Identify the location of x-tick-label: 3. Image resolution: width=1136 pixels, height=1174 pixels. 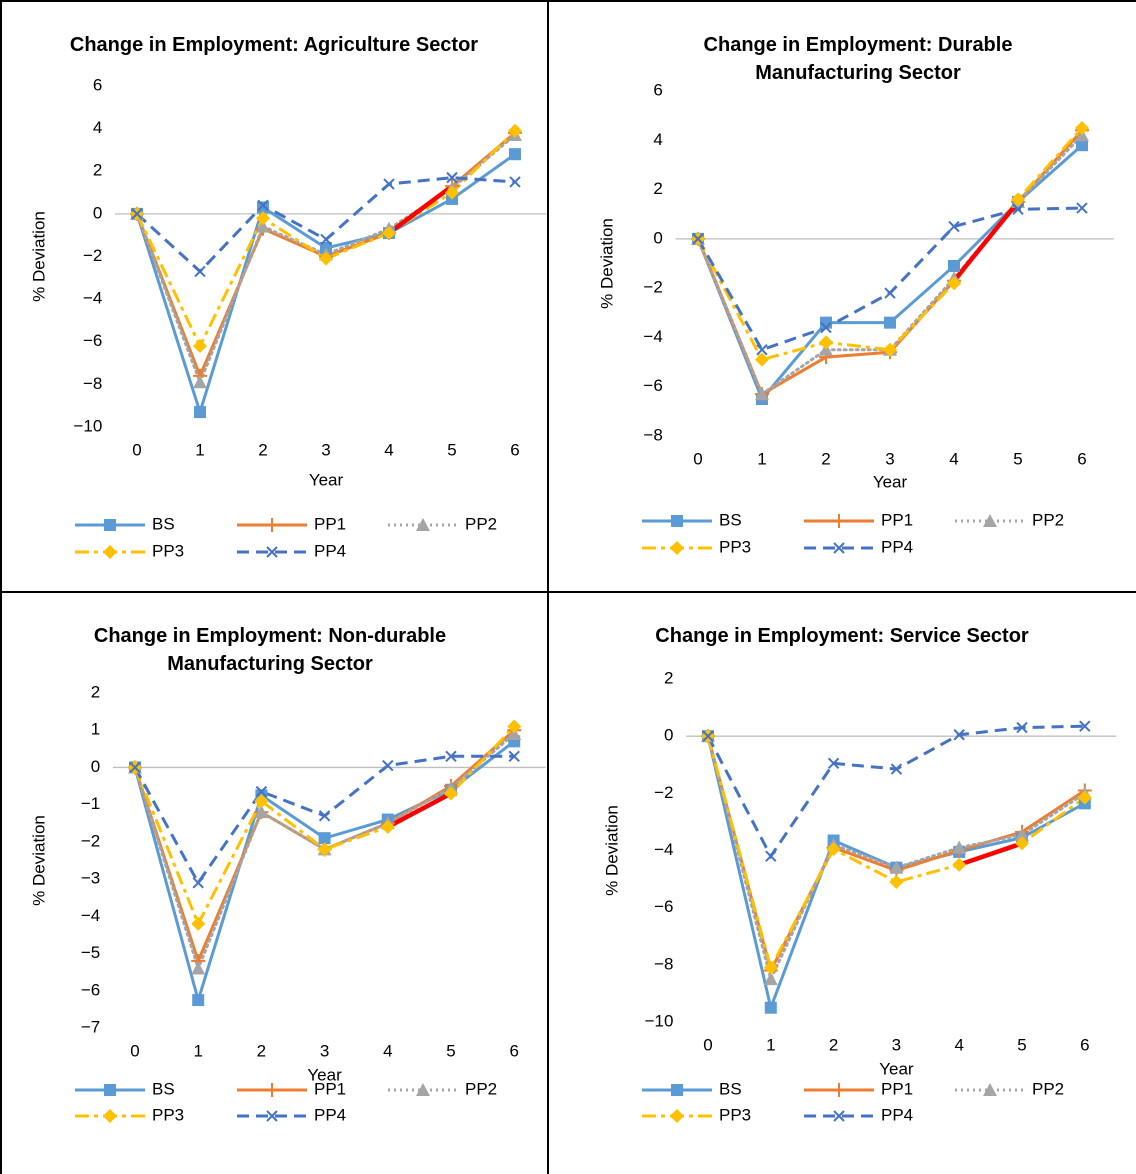
(896, 1044).